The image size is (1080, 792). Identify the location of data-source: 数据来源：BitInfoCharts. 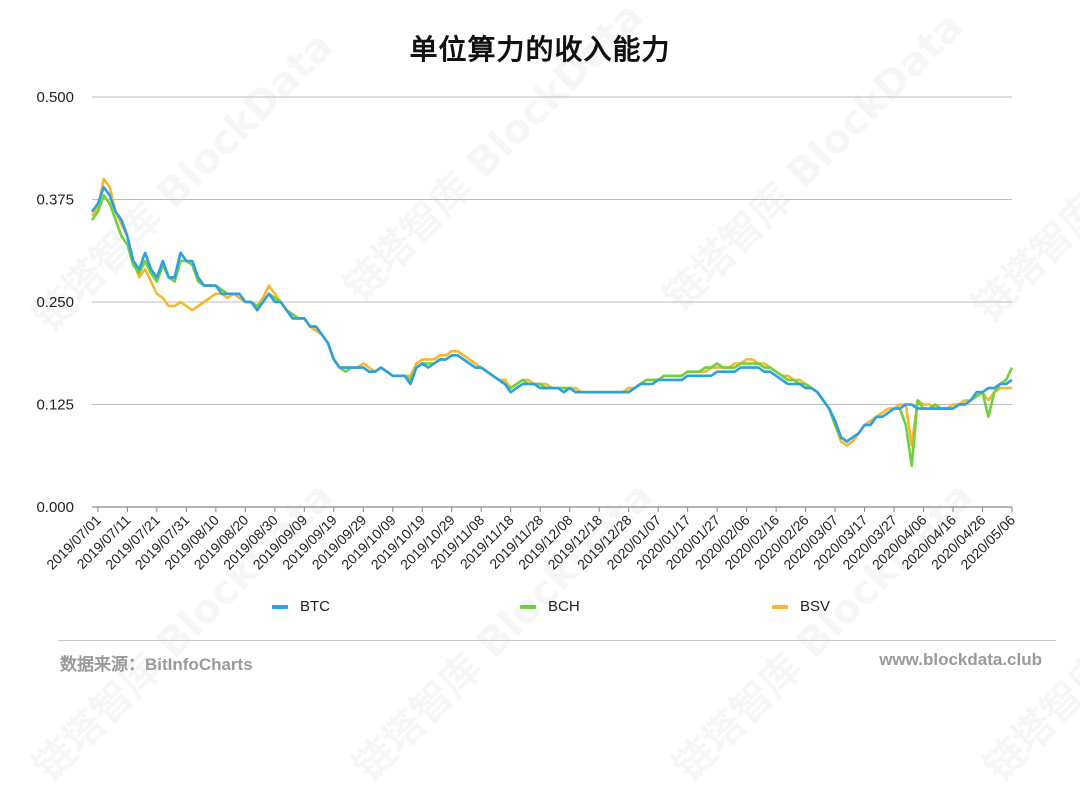
(156, 662).